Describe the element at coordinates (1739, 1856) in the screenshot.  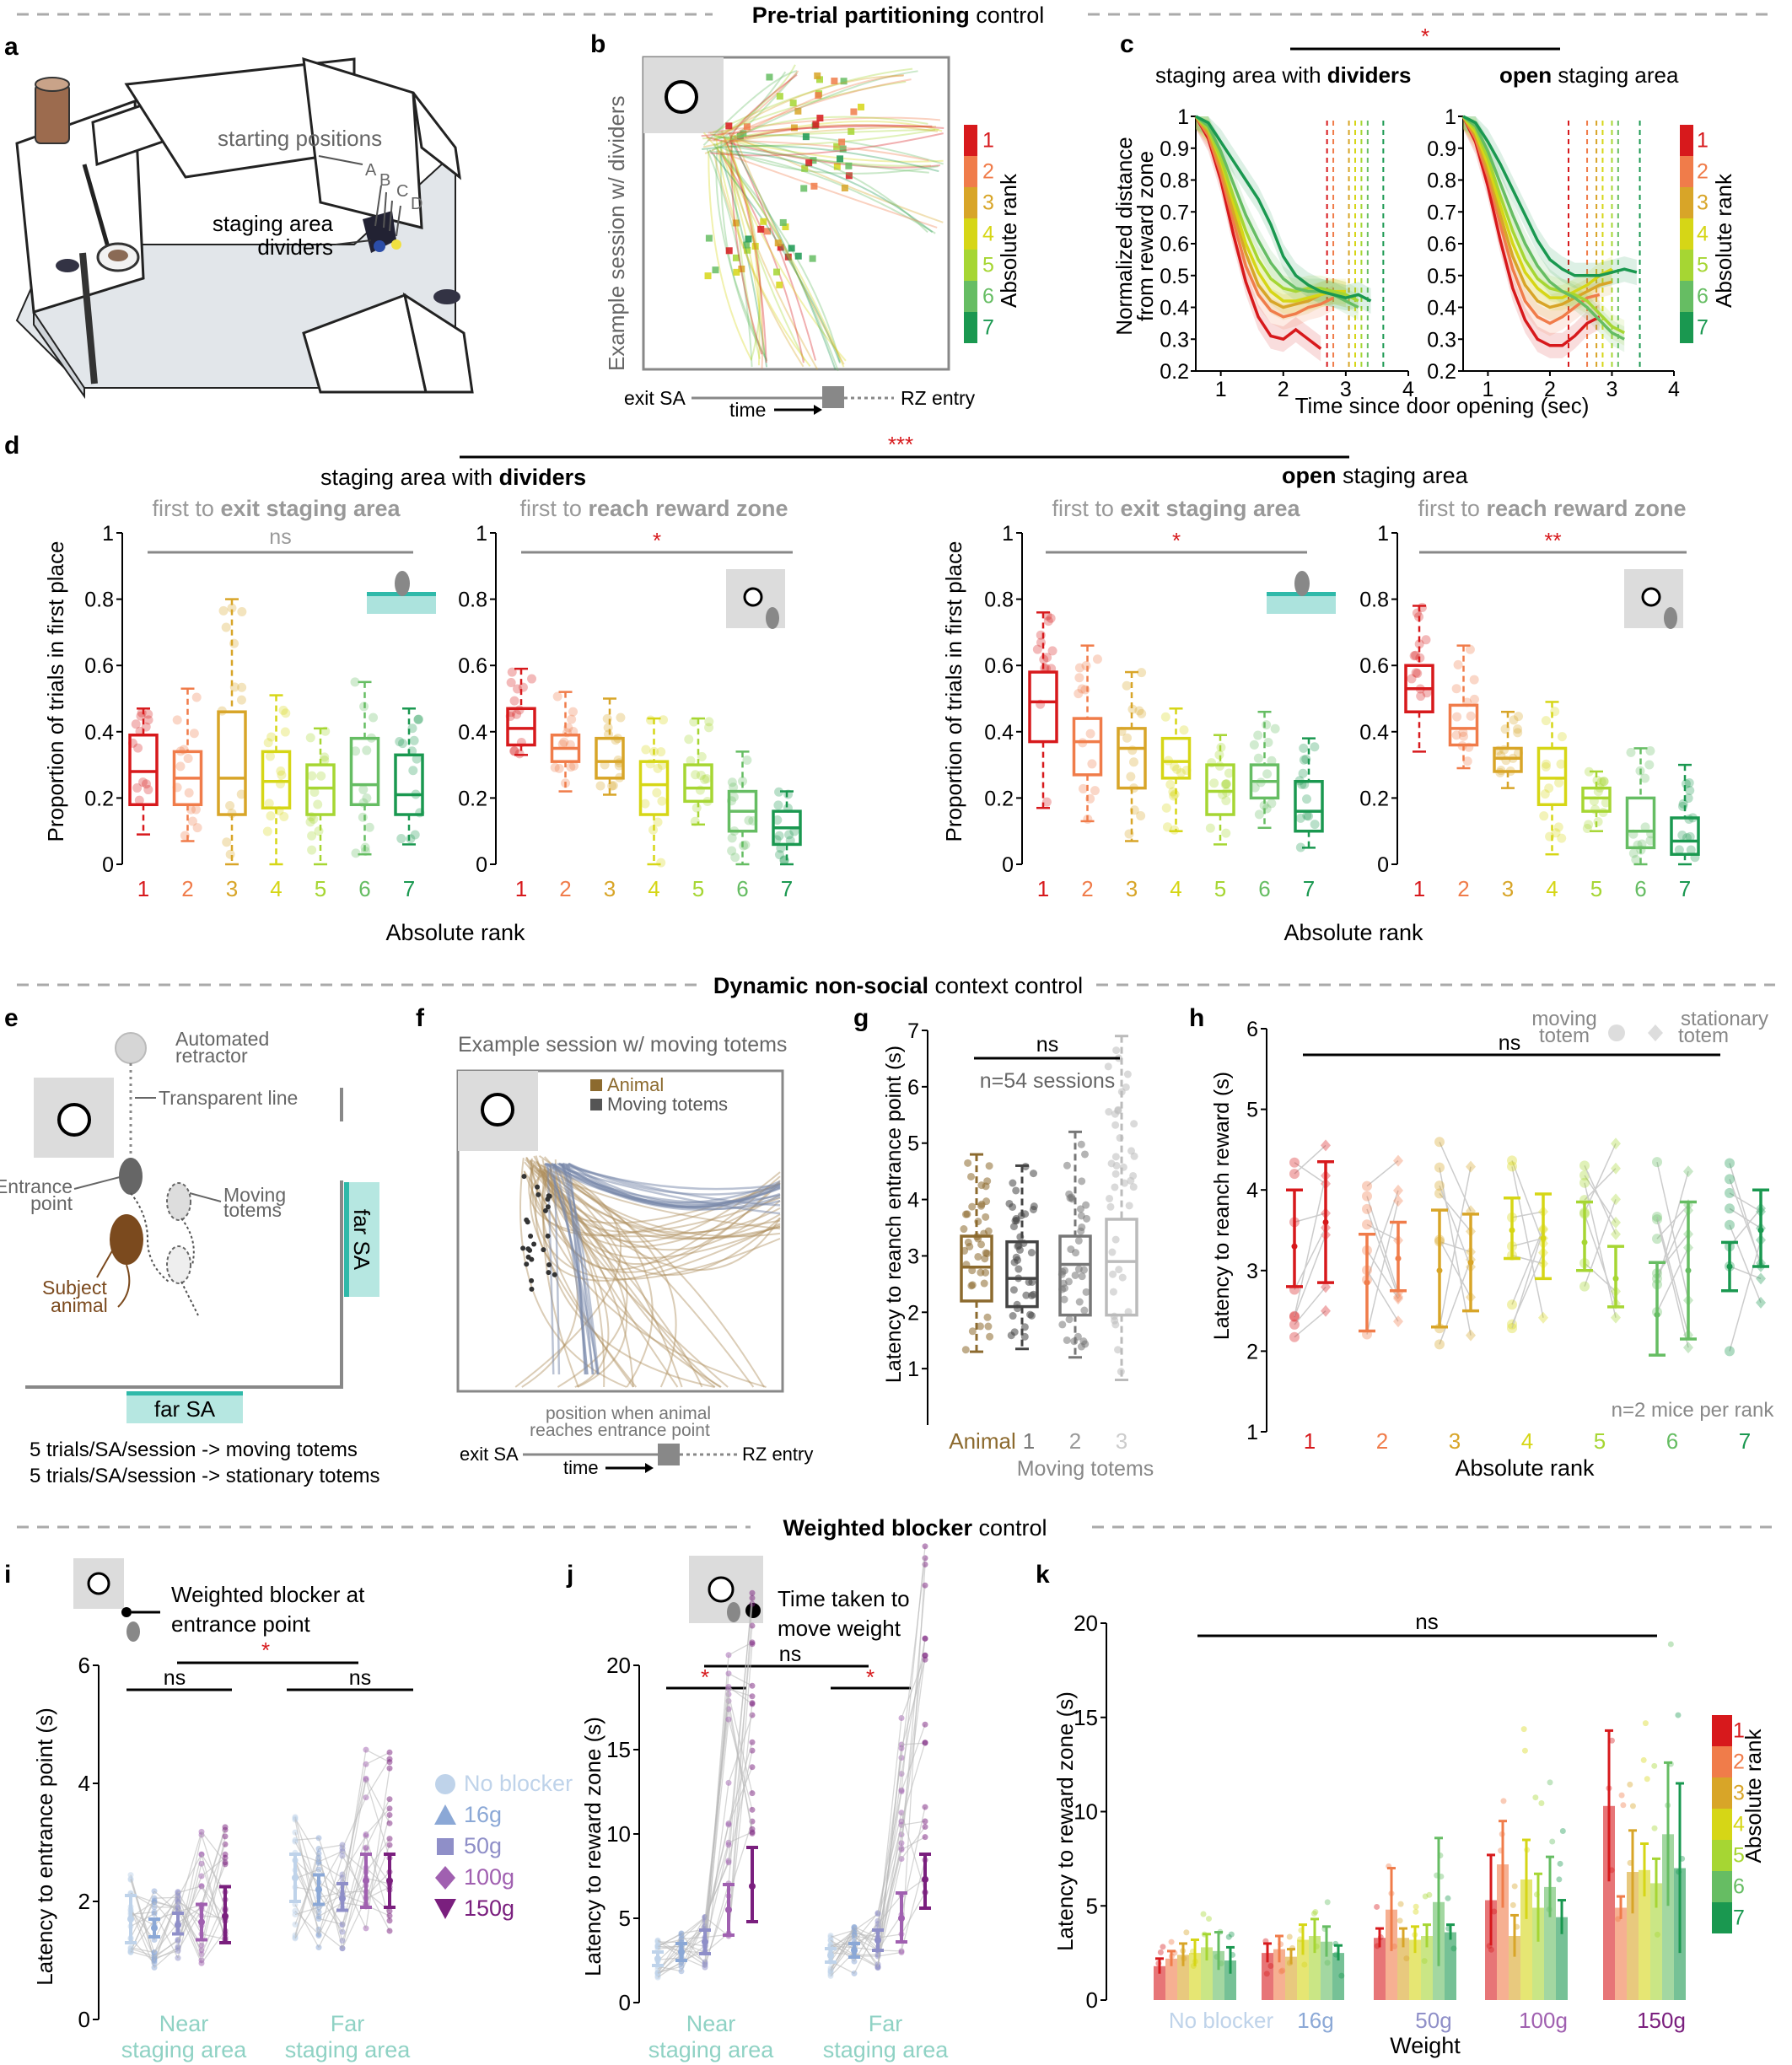
I see `colorbar-label-5: 5` at that location.